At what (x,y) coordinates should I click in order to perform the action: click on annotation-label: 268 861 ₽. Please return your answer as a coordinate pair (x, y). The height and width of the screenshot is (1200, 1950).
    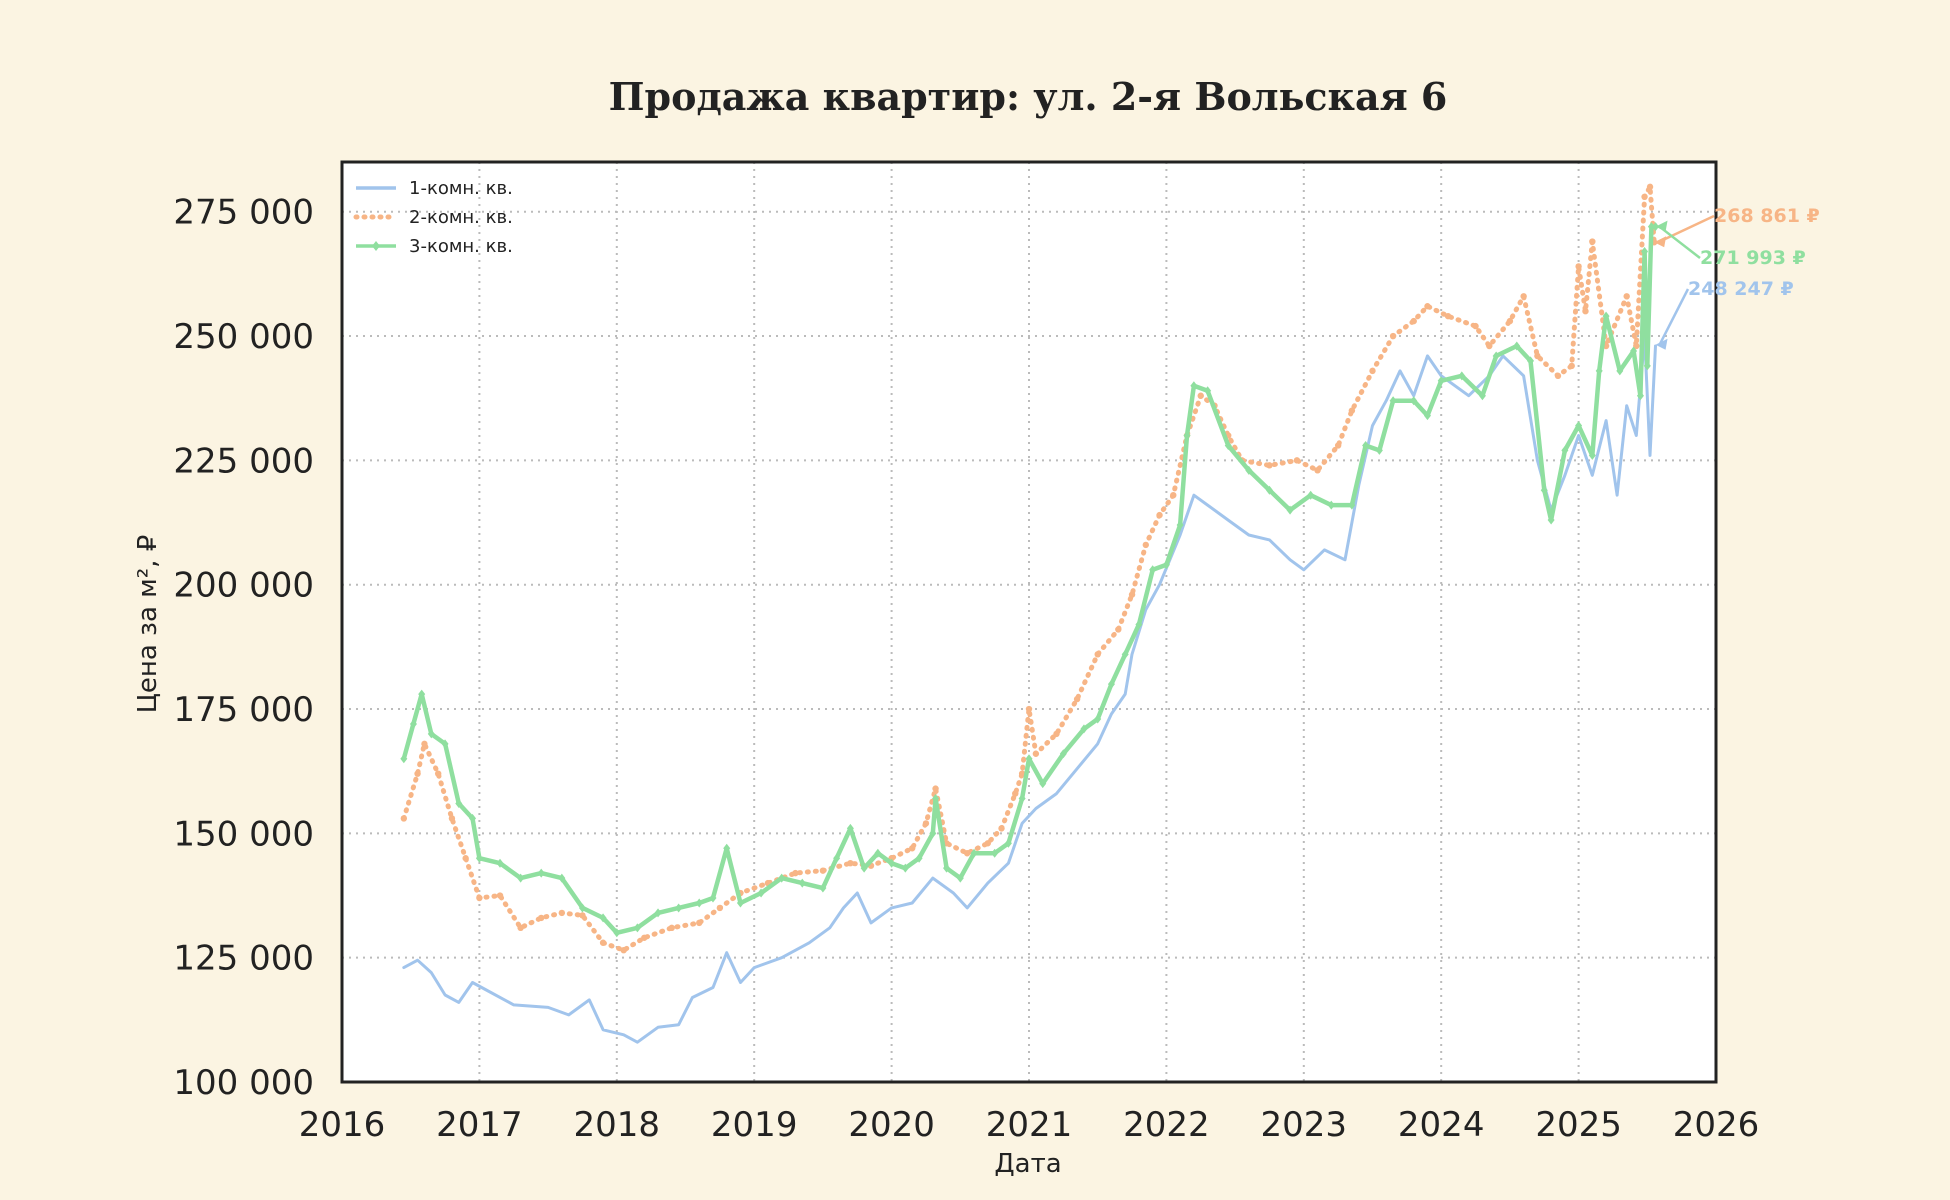
    Looking at the image, I should click on (1767, 216).